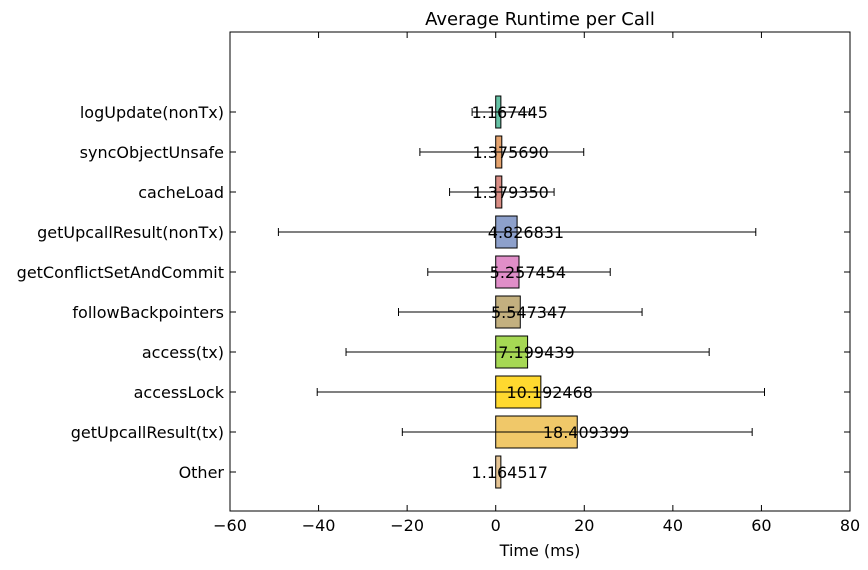 The height and width of the screenshot is (570, 868). Describe the element at coordinates (407, 525) in the screenshot. I see `x-tick-label: −20` at that location.